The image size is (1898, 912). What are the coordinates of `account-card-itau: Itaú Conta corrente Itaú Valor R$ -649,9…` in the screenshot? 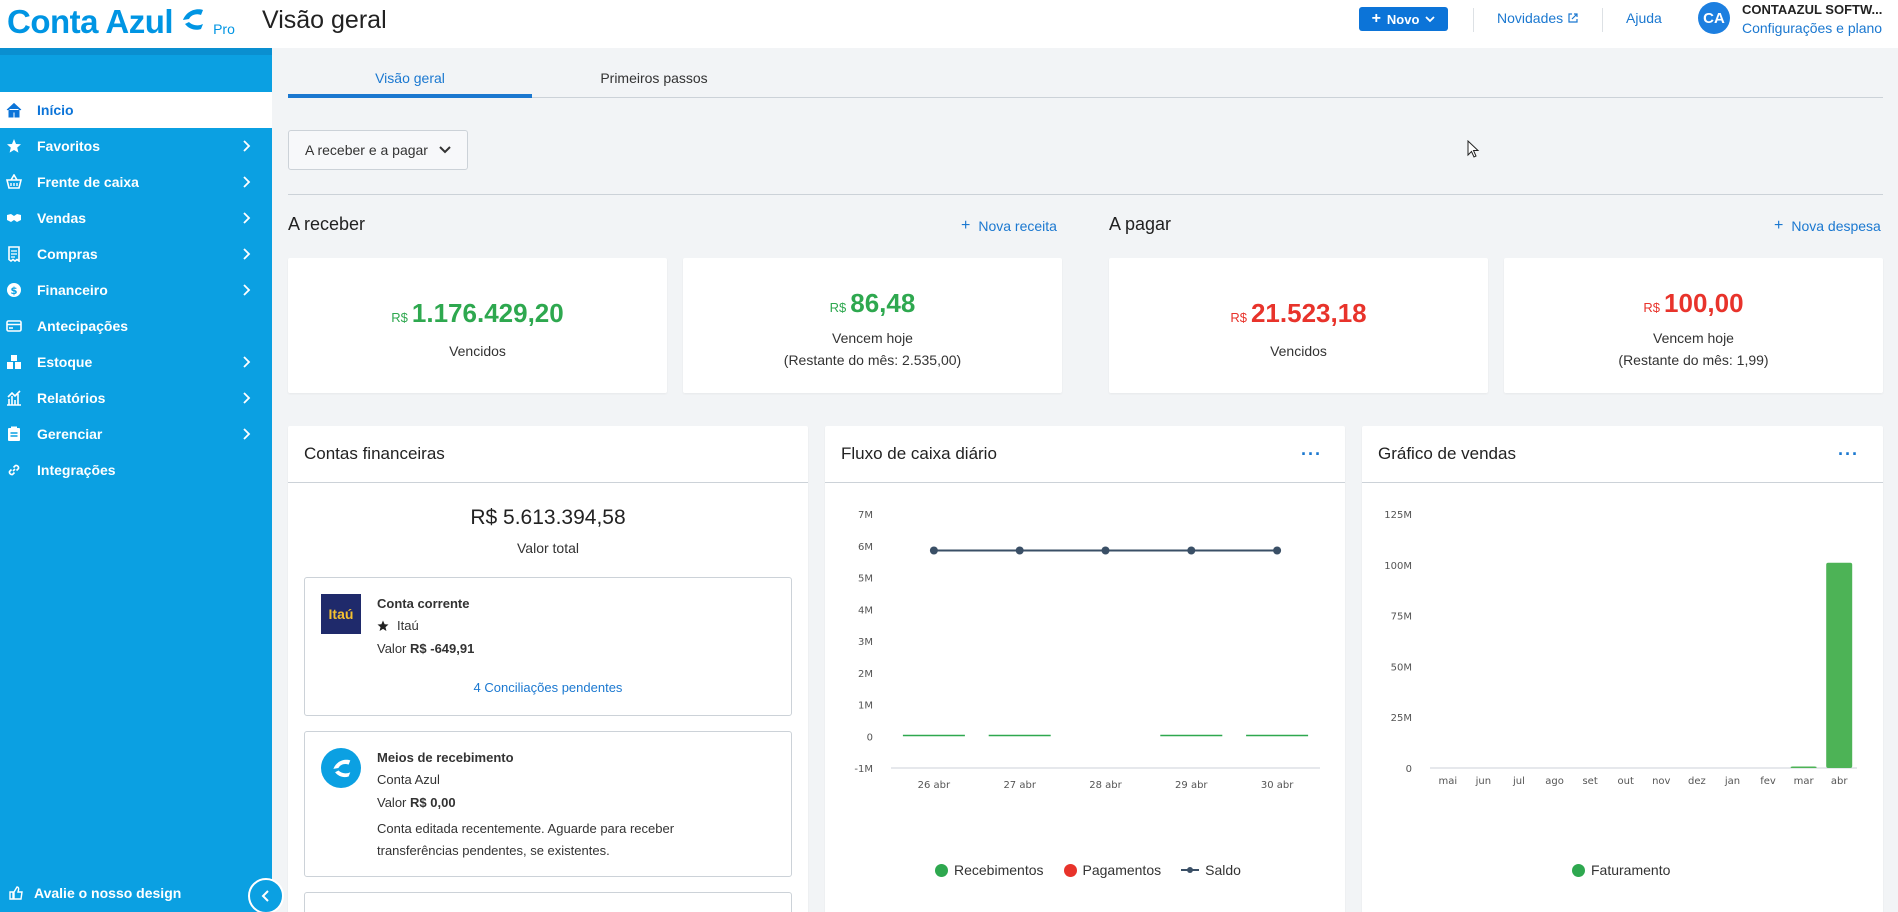 It's located at (548, 646).